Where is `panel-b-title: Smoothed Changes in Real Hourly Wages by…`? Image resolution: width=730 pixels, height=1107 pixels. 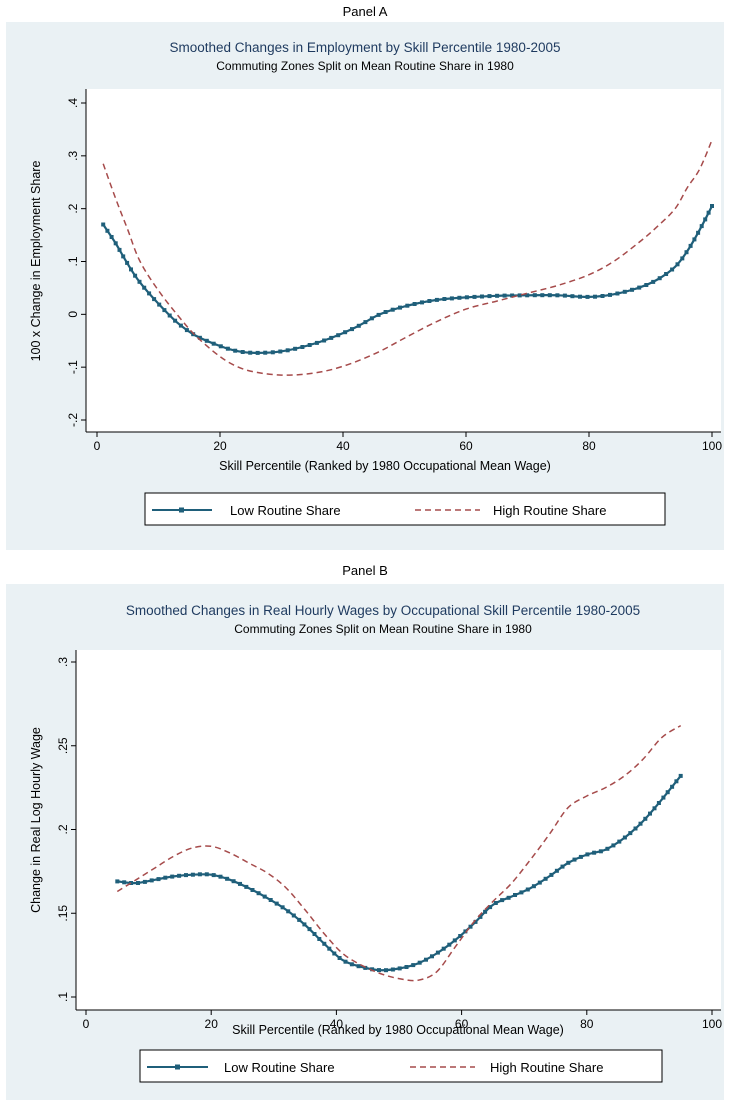 panel-b-title: Smoothed Changes in Real Hourly Wages by… is located at coordinates (383, 610).